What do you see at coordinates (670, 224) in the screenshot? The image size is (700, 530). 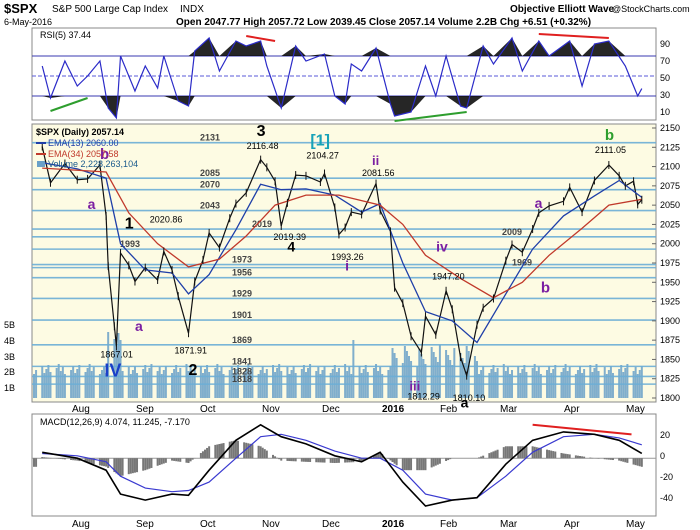 I see `price-tick-2025: 2025` at bounding box center [670, 224].